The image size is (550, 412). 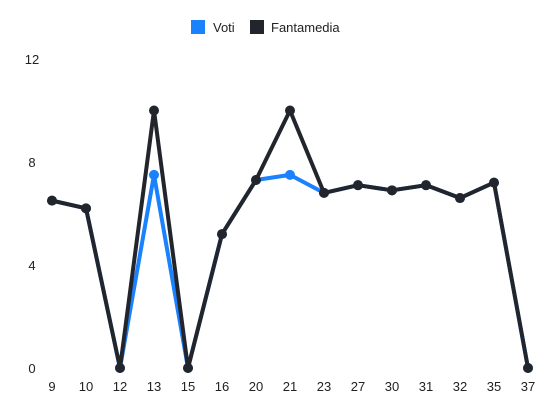 What do you see at coordinates (31, 265) in the screenshot?
I see `y-tick-label: 4` at bounding box center [31, 265].